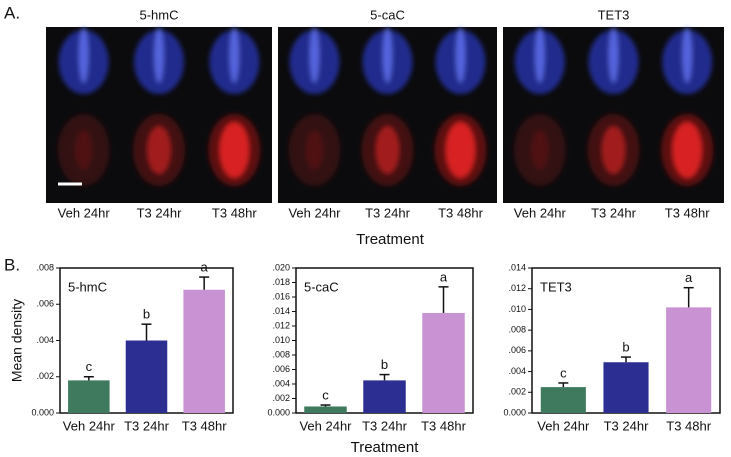 The width and height of the screenshot is (731, 457). I want to click on panel-title: TET3, so click(614, 14).